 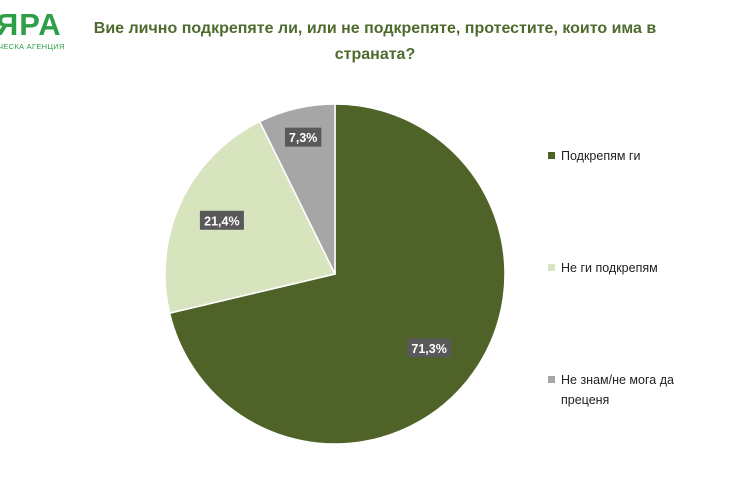 I want to click on svg-text: 7,3%, so click(x=303, y=138).